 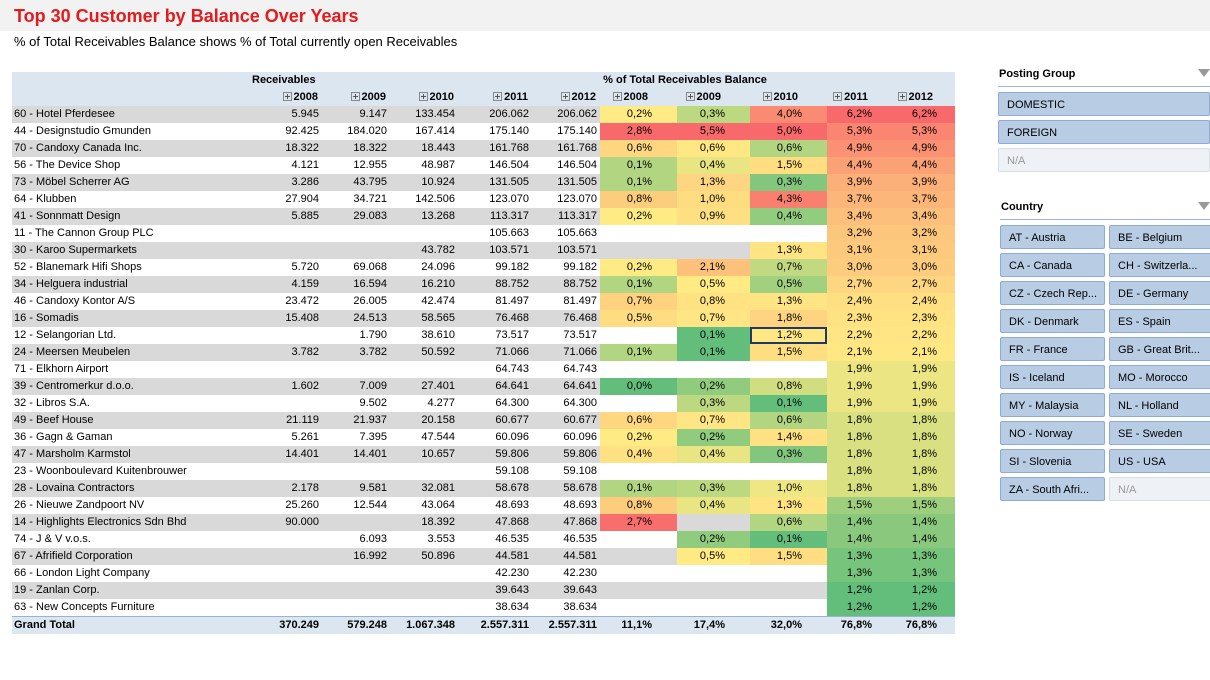 I want to click on customer-name: 28 - Lovaina Contractors, so click(x=74, y=488).